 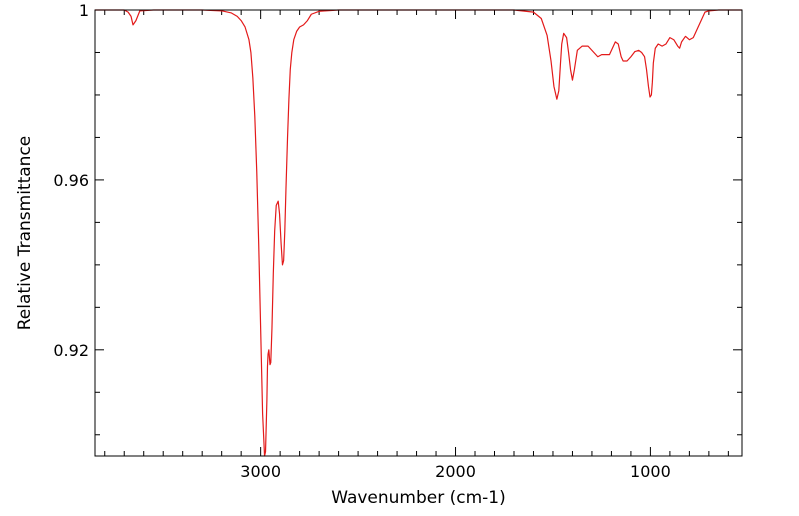 I want to click on y-tick-label: 1, so click(x=84, y=10).